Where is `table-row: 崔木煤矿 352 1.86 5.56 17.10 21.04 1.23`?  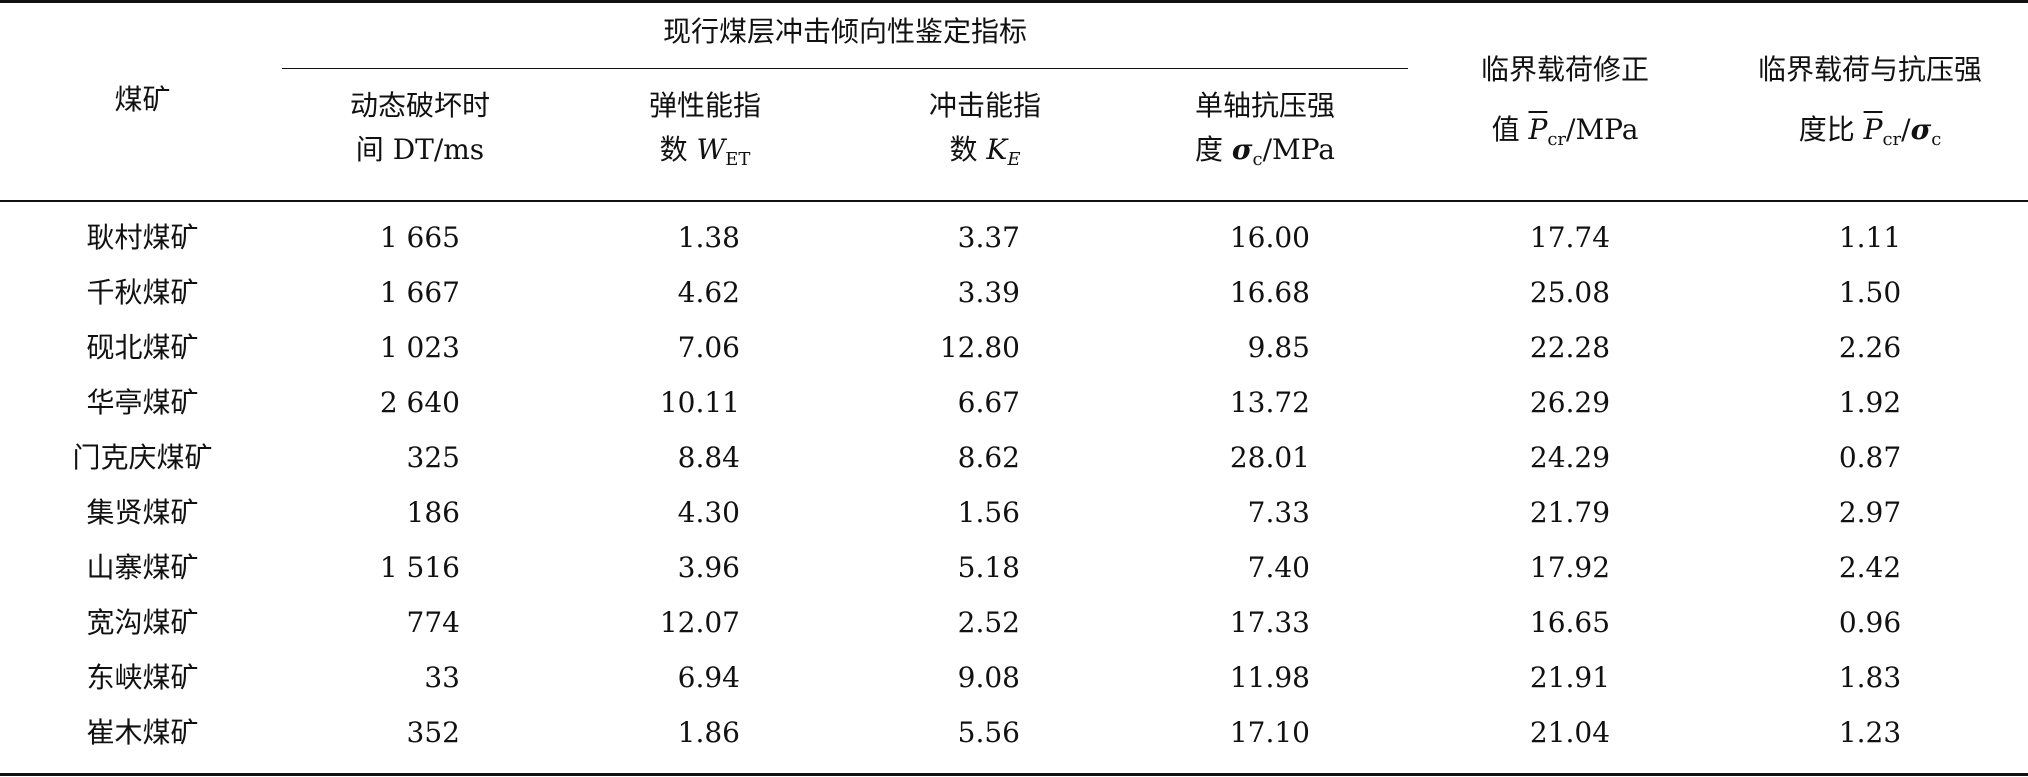
table-row: 崔木煤矿 352 1.86 5.56 17.10 21.04 1.23 is located at coordinates (1014, 733).